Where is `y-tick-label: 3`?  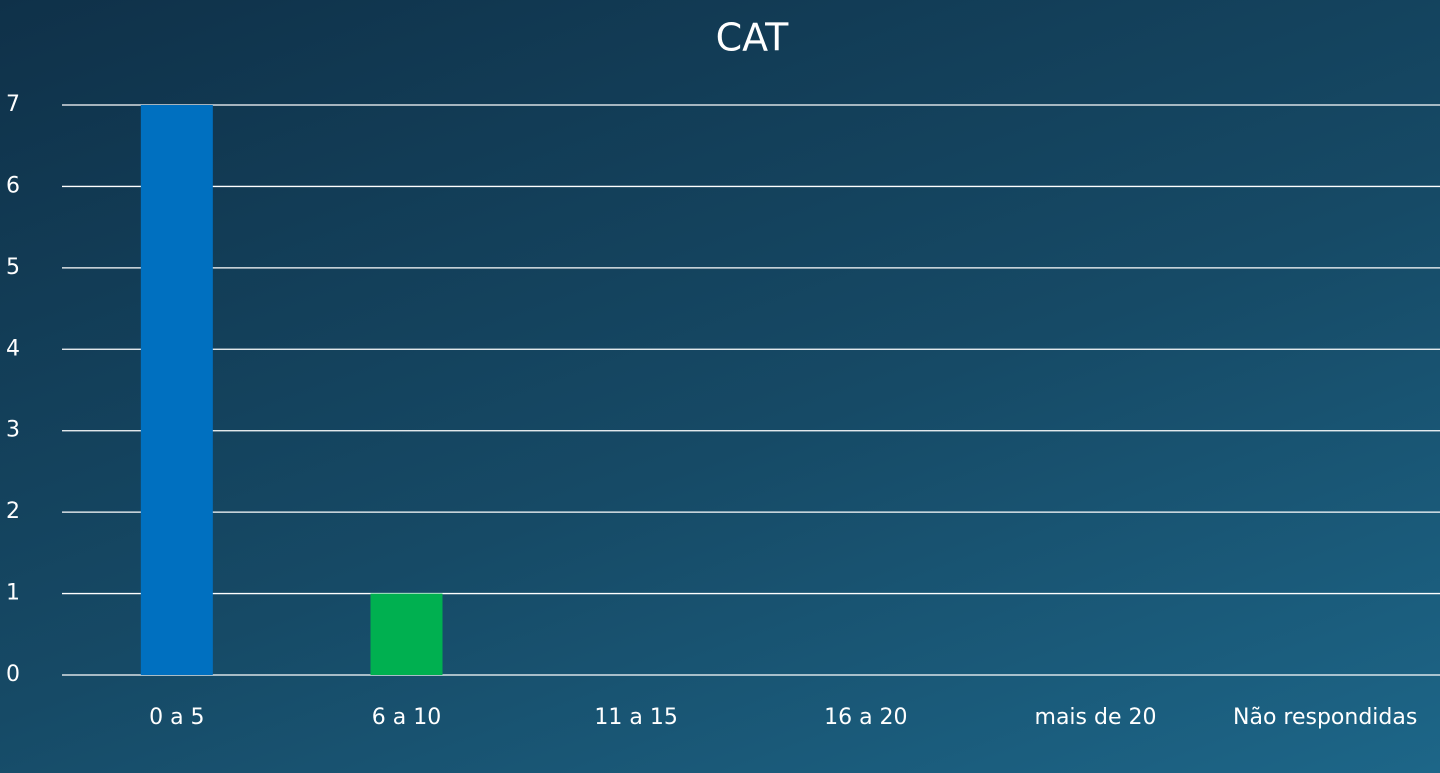 y-tick-label: 3 is located at coordinates (13, 430).